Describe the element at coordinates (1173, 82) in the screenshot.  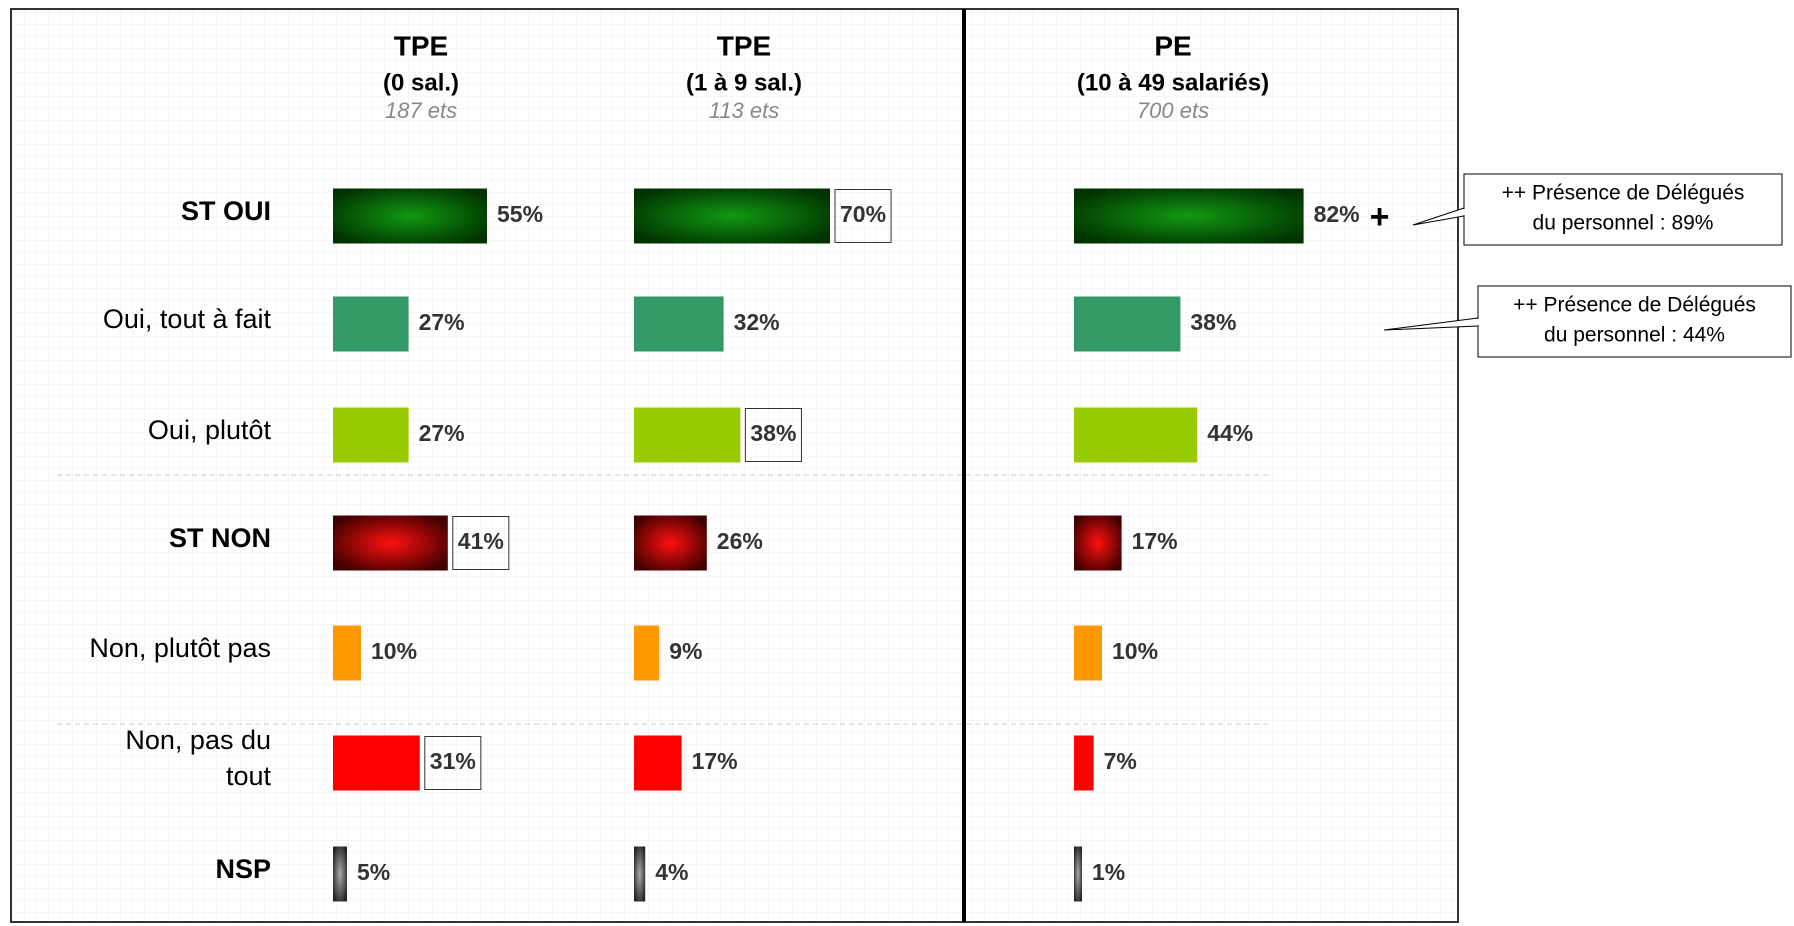
I see `column-subtitle: (10 à 49 salariés)` at that location.